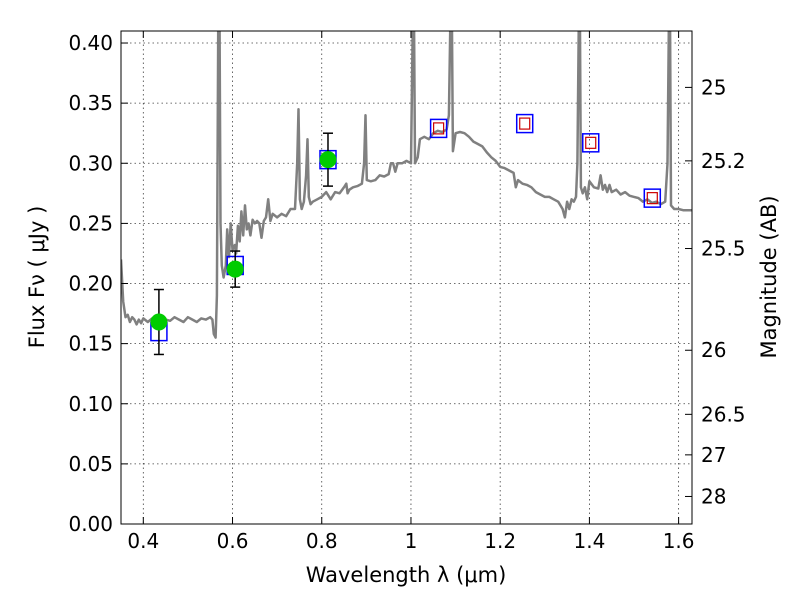 The width and height of the screenshot is (800, 600). What do you see at coordinates (90, 43) in the screenshot?
I see `y-tick-label: 0.40` at bounding box center [90, 43].